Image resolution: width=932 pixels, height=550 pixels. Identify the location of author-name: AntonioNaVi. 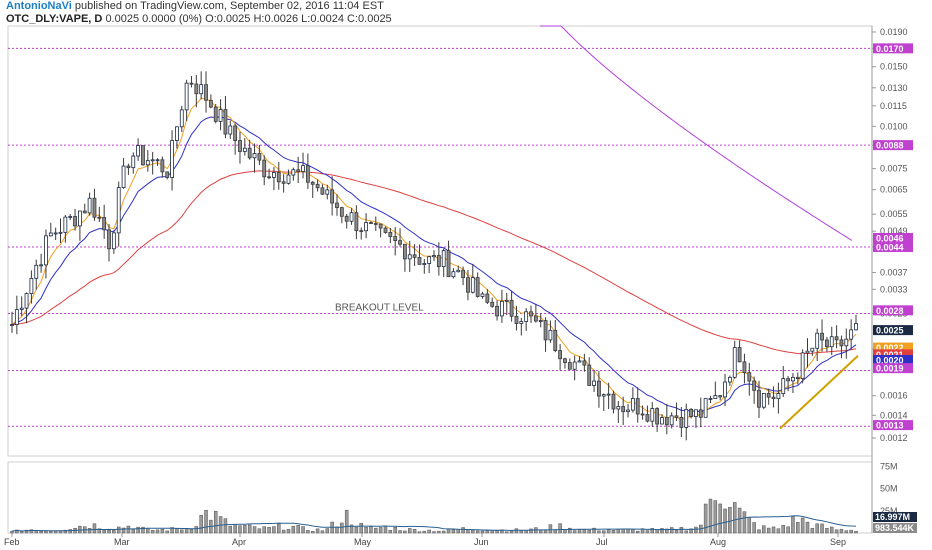
(39, 6).